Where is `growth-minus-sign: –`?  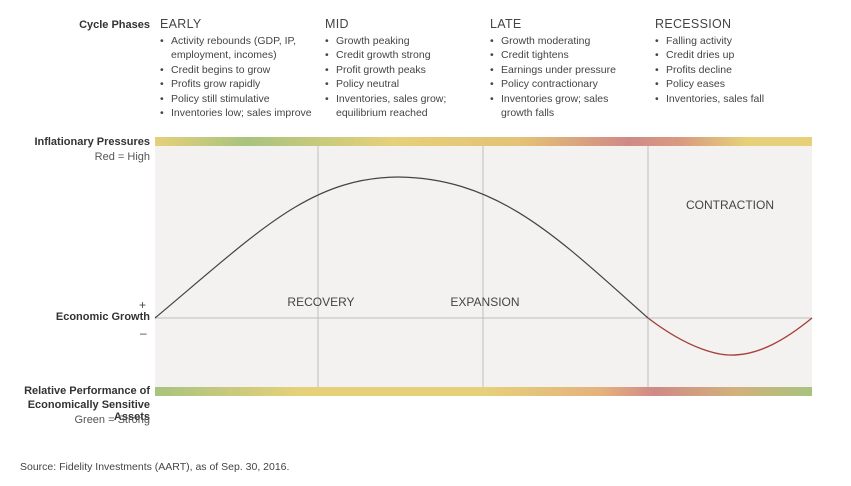 growth-minus-sign: – is located at coordinates (143, 333).